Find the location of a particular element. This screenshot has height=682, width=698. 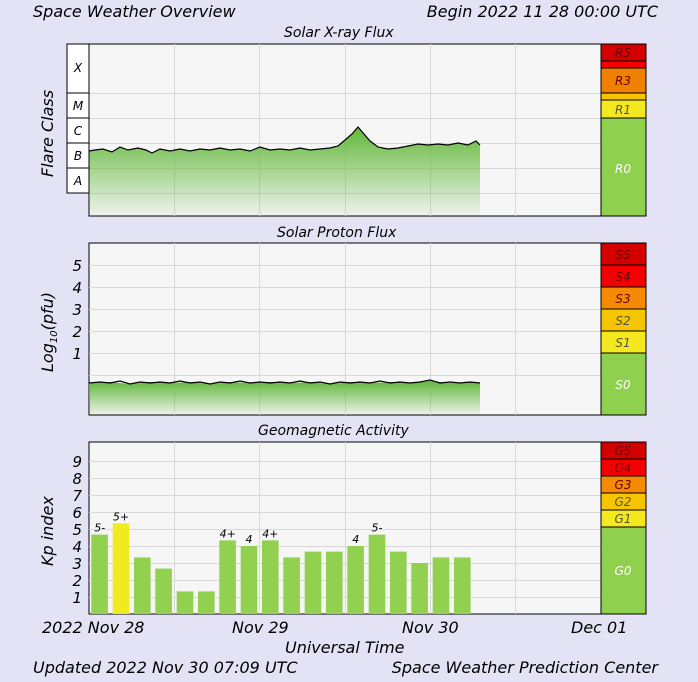

kp-ytick-3: 3 is located at coordinates (77, 564).